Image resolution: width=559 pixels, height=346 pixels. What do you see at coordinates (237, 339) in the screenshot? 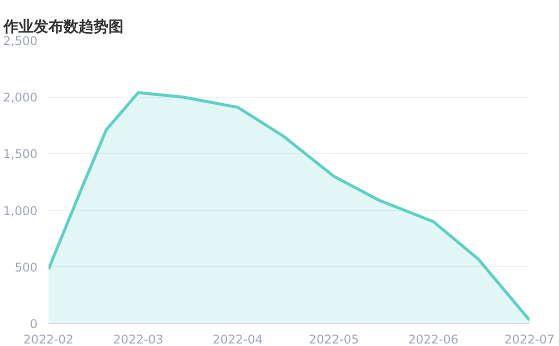
I see `x-tick-label: 2022-04` at bounding box center [237, 339].